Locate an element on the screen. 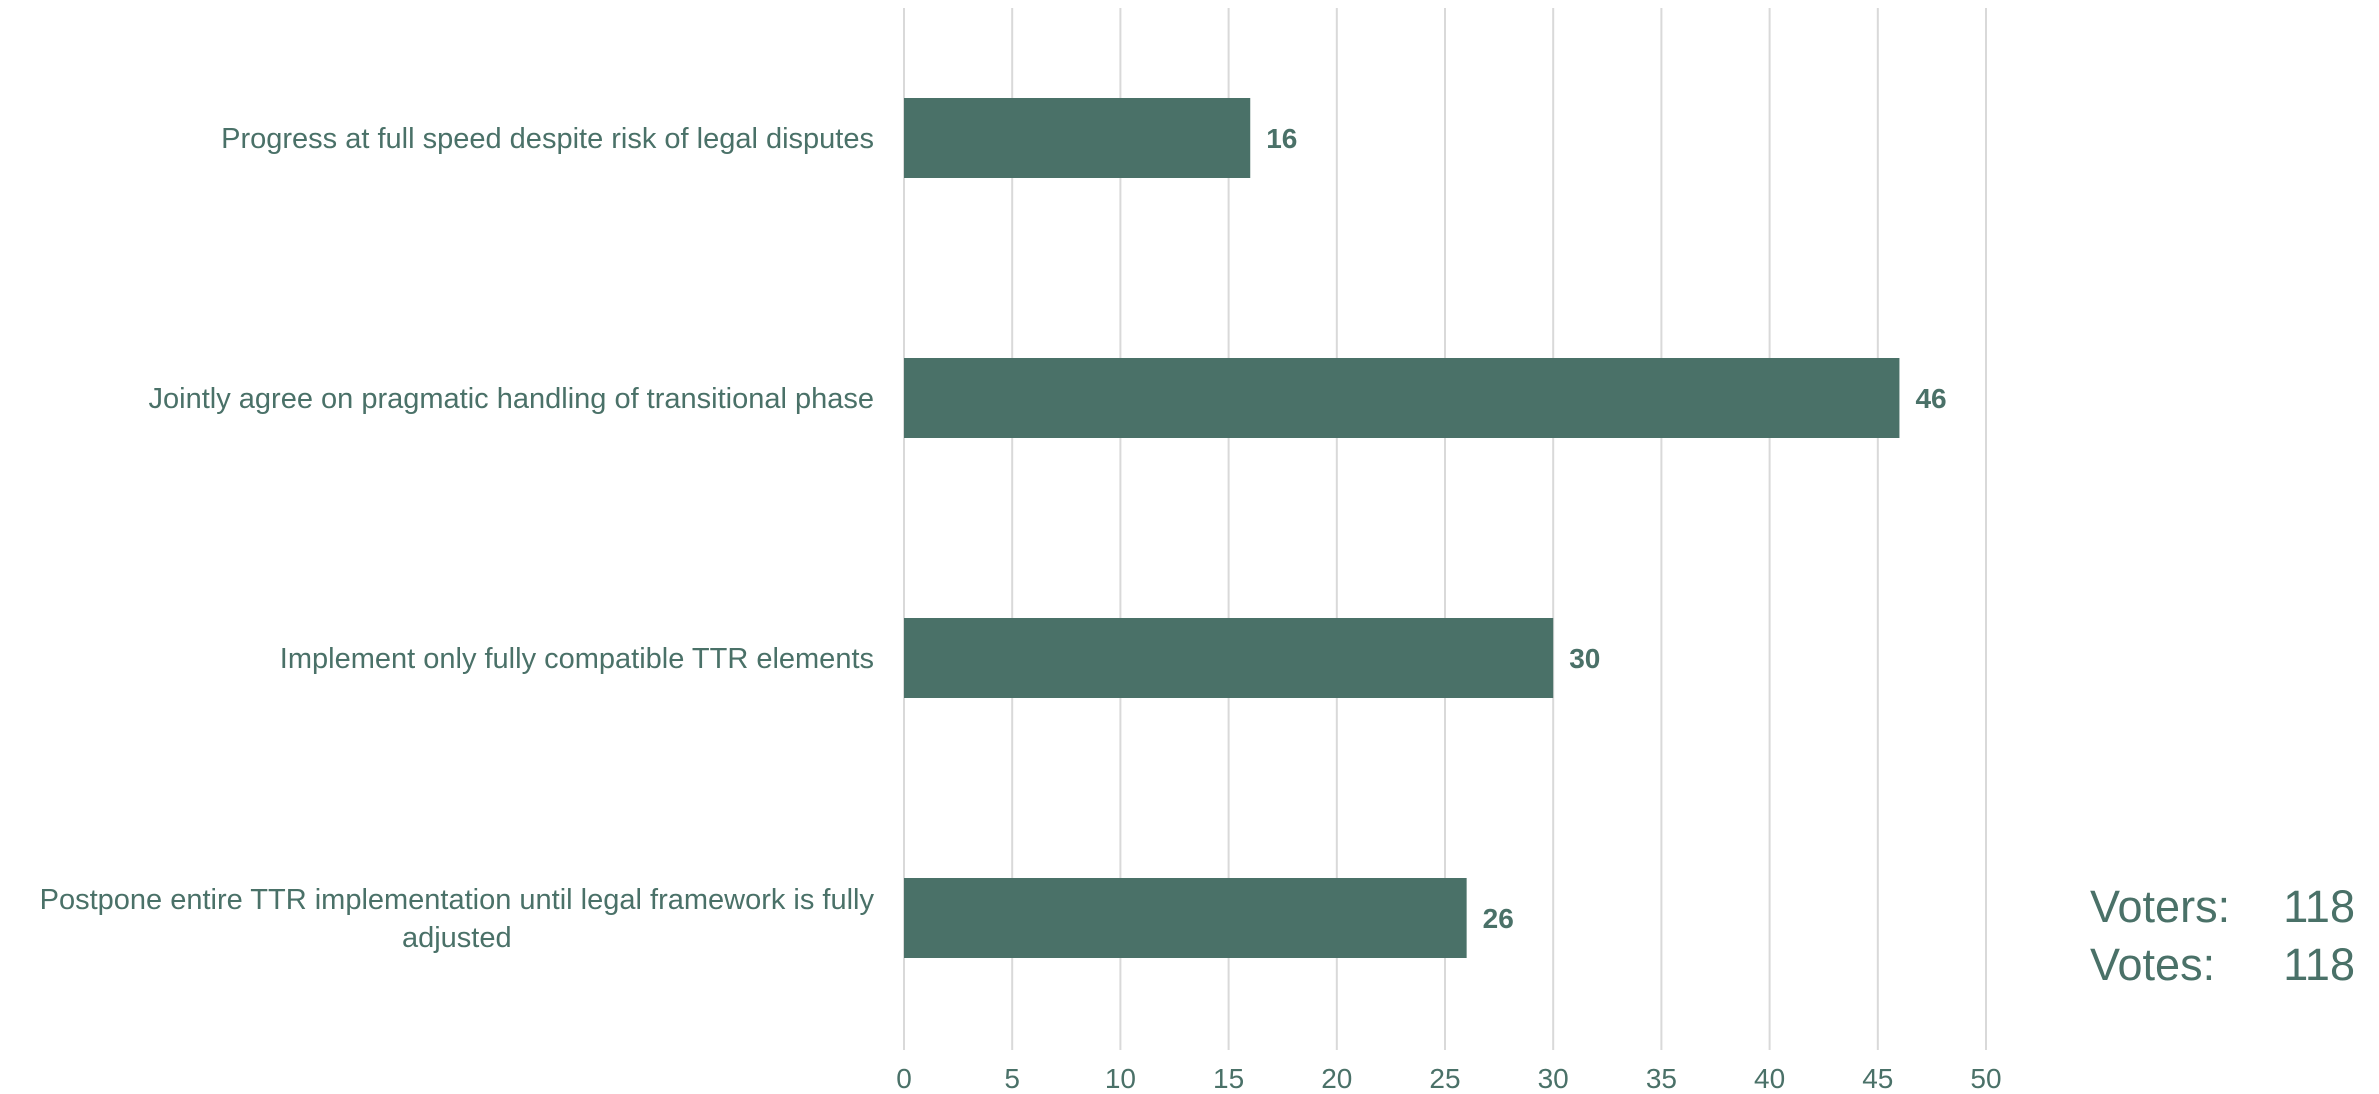 The image size is (2379, 1094). data-label: 30 is located at coordinates (1584, 658).